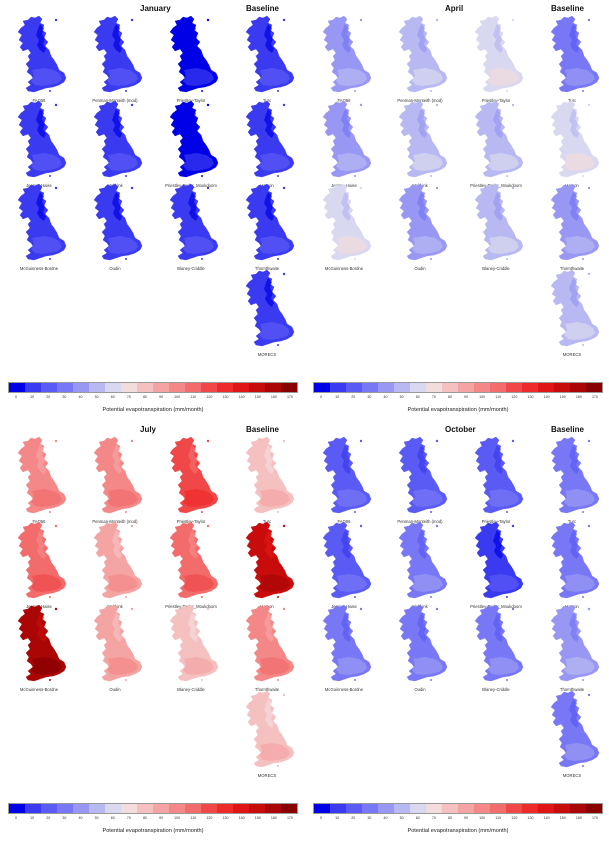 Image resolution: width=609 pixels, height=842 pixels. What do you see at coordinates (420, 268) in the screenshot?
I see `map-caption: Oudin` at bounding box center [420, 268].